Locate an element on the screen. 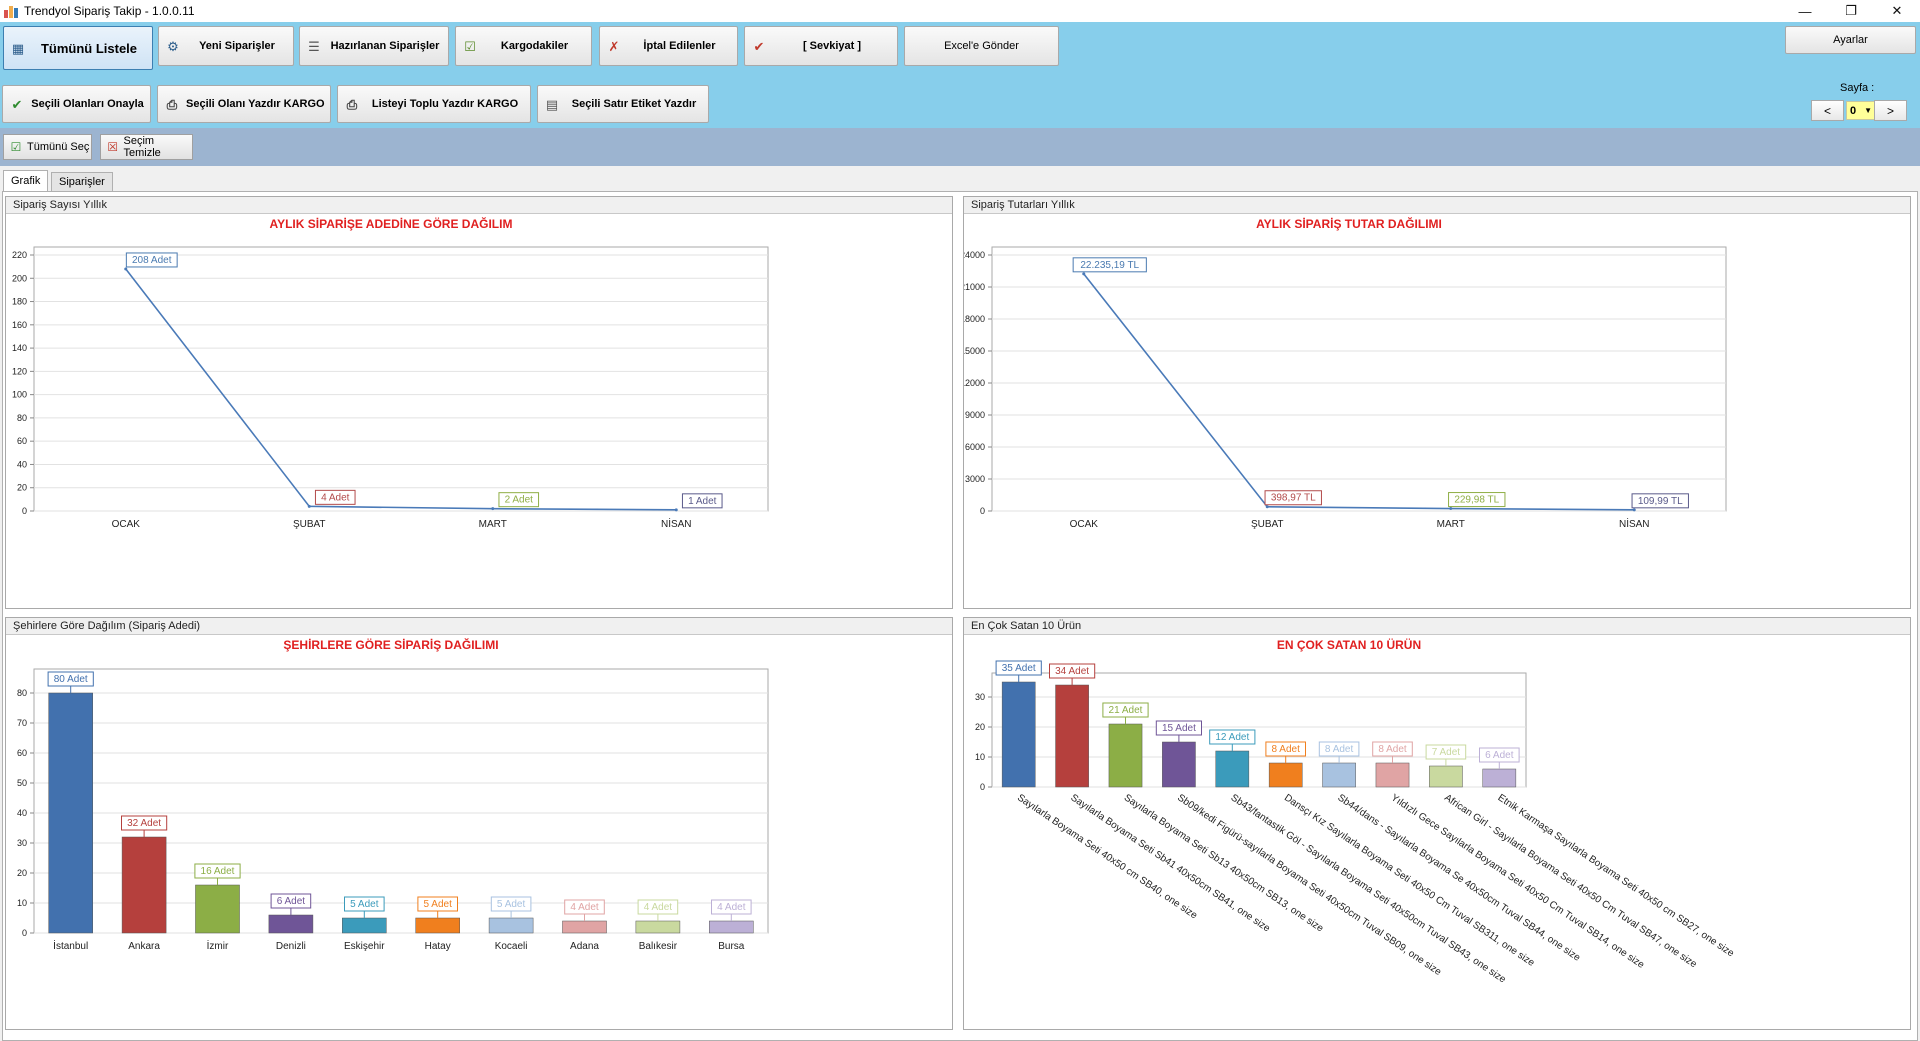 The image size is (1920, 1041). restore-button: ❐ is located at coordinates (1851, 10).